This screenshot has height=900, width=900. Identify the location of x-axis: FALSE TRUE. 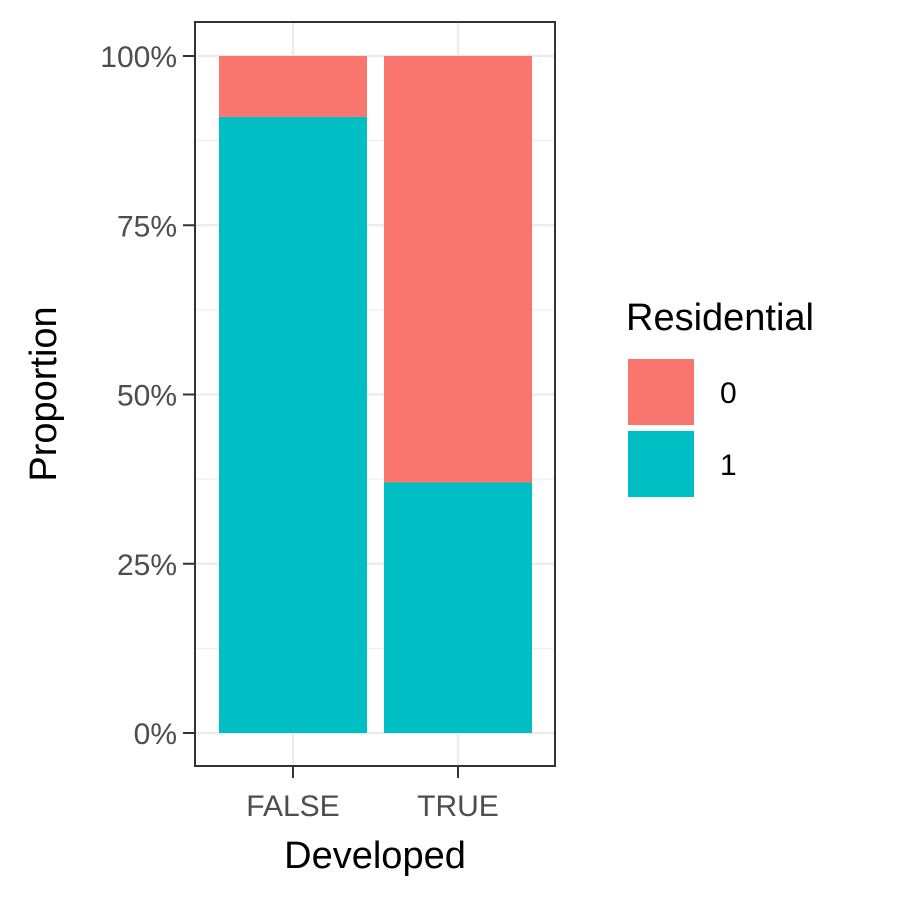
(372, 794).